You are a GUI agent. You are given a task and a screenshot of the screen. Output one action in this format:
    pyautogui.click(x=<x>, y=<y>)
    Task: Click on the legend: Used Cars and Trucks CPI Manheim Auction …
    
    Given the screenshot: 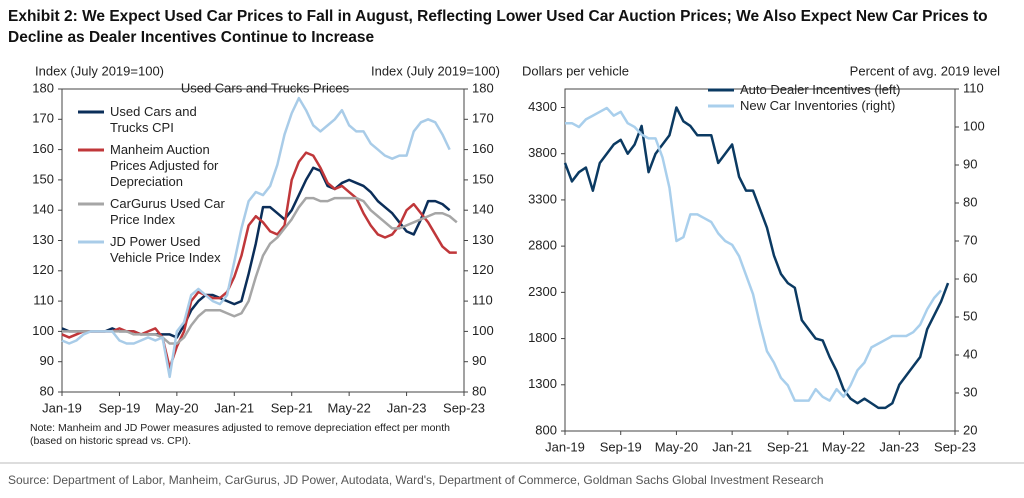 What is the action you would take?
    pyautogui.click(x=156, y=188)
    